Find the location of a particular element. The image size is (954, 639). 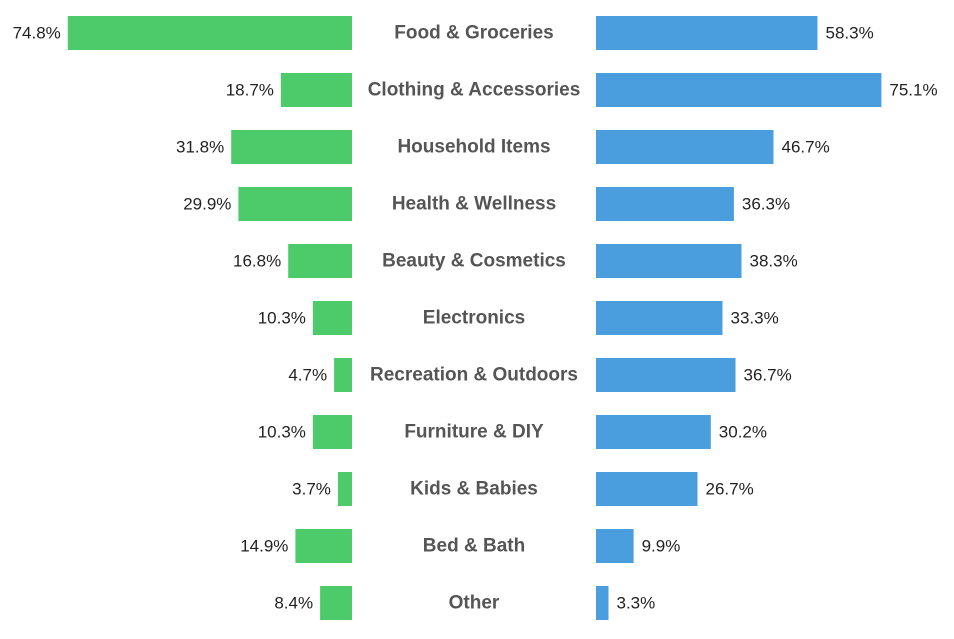

right-value-label: 26.7% is located at coordinates (730, 489).